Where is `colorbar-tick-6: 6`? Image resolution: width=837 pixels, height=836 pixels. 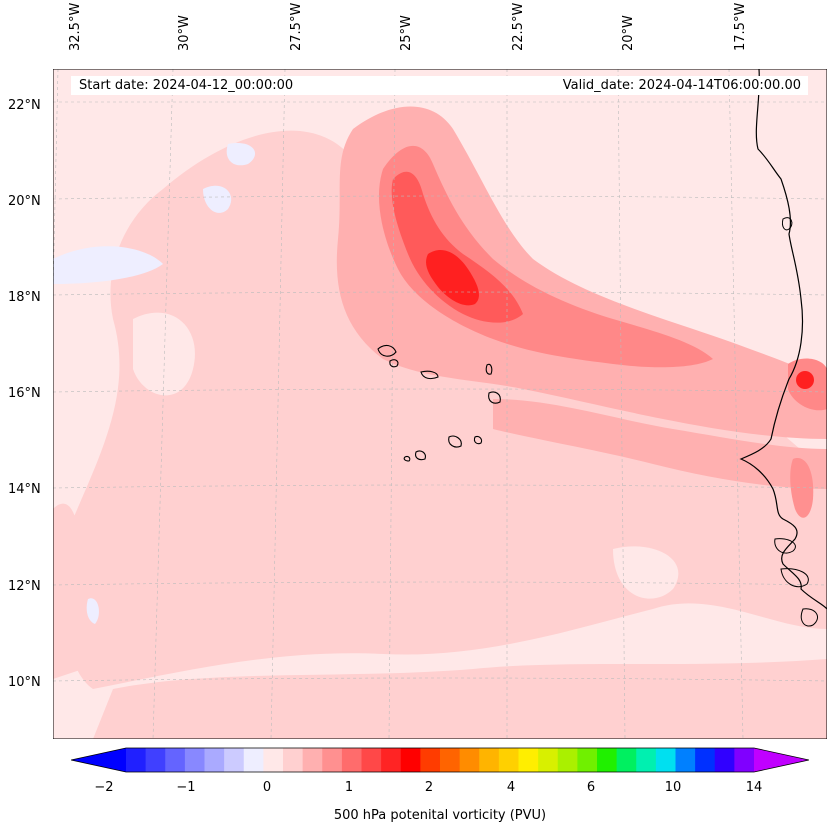 colorbar-tick-6: 6 is located at coordinates (591, 787).